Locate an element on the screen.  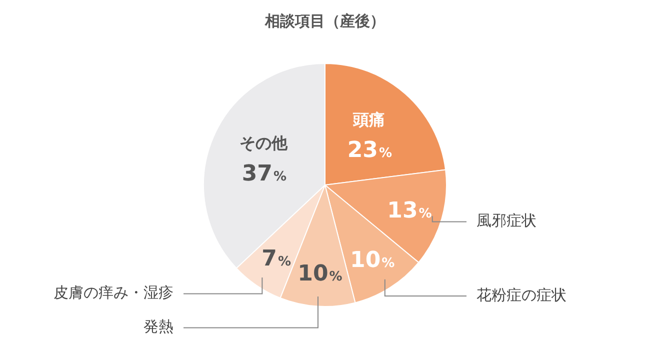
slice-label: 風邪症状 is located at coordinates (506, 221).